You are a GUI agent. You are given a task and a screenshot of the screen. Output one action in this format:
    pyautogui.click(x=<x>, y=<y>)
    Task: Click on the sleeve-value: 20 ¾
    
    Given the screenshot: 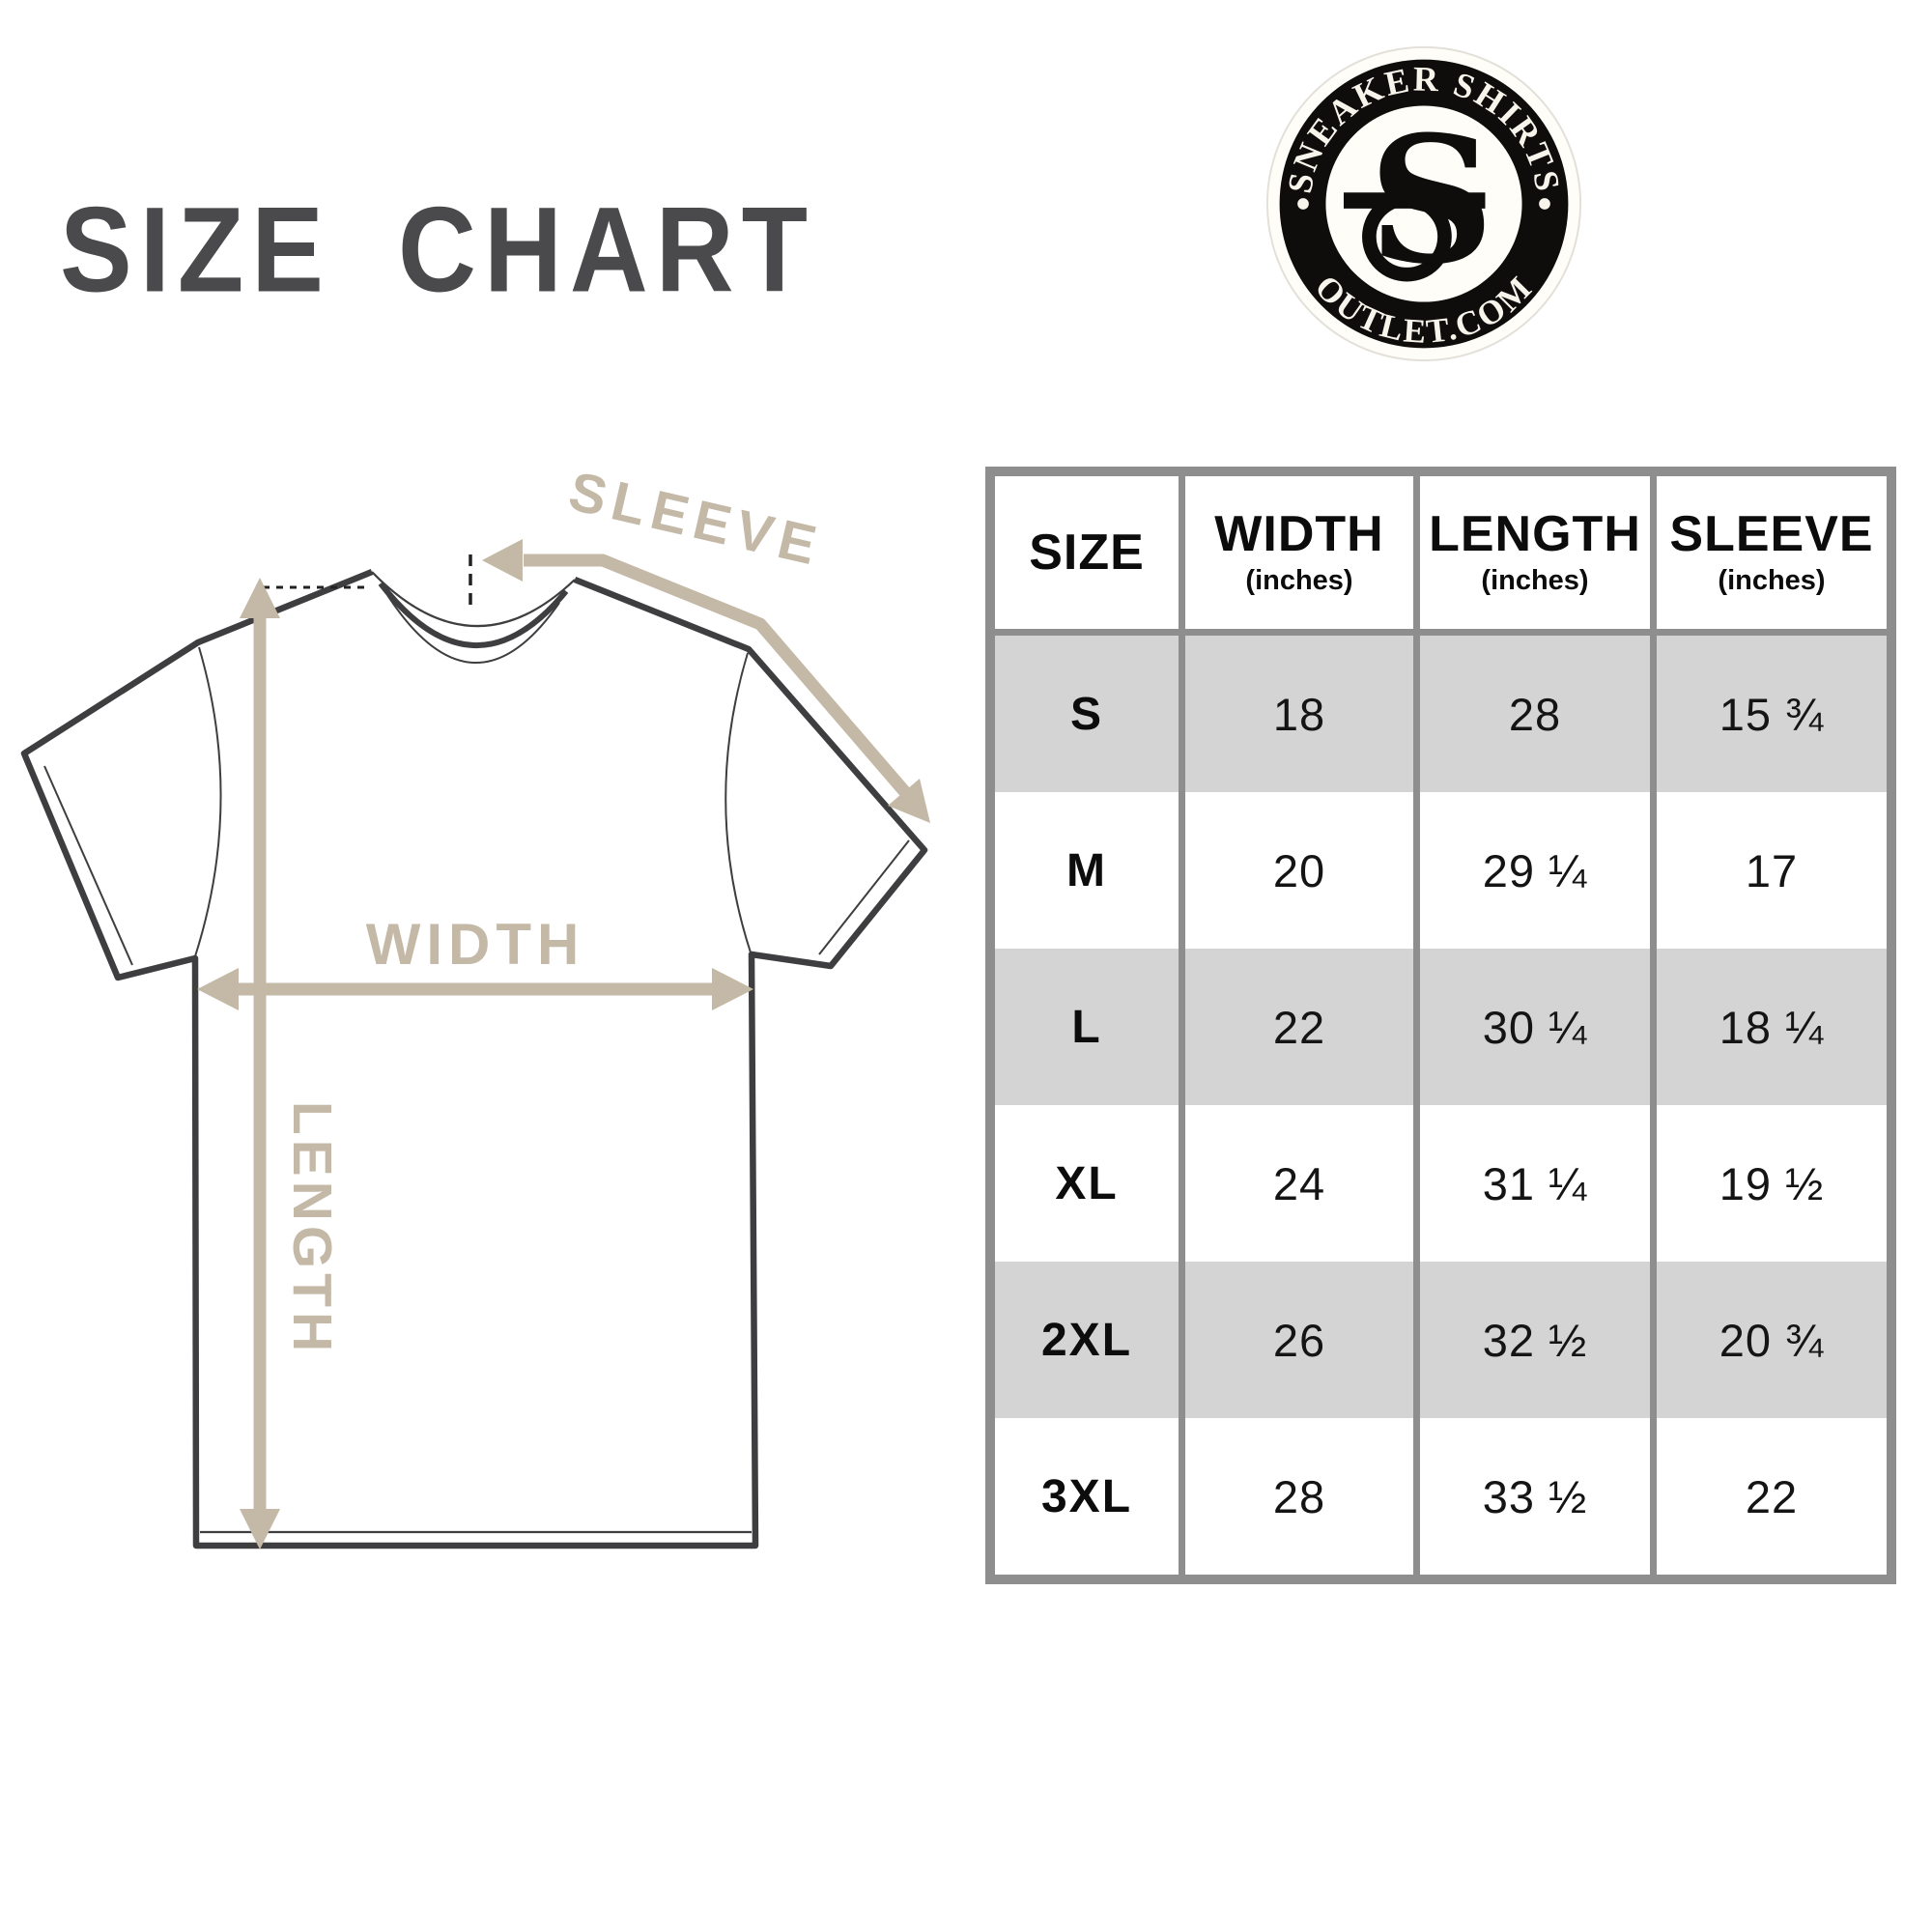 What is the action you would take?
    pyautogui.click(x=1772, y=1340)
    